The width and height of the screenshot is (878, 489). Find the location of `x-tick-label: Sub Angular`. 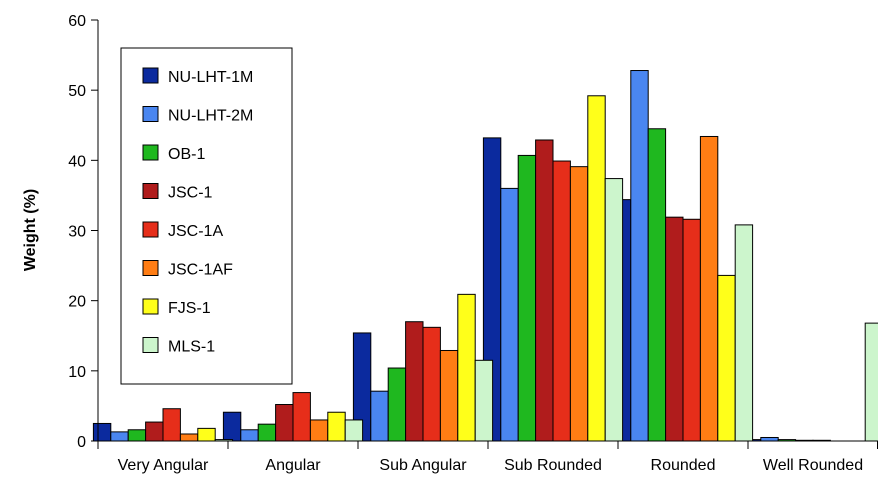

x-tick-label: Sub Angular is located at coordinates (423, 465).